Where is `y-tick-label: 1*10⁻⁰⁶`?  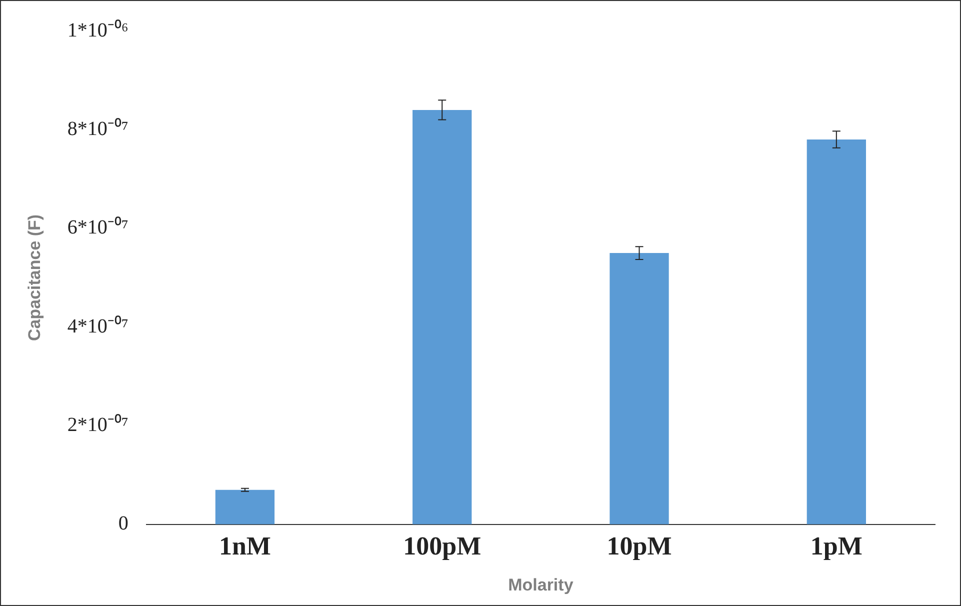 y-tick-label: 1*10⁻⁰⁶ is located at coordinates (97, 30).